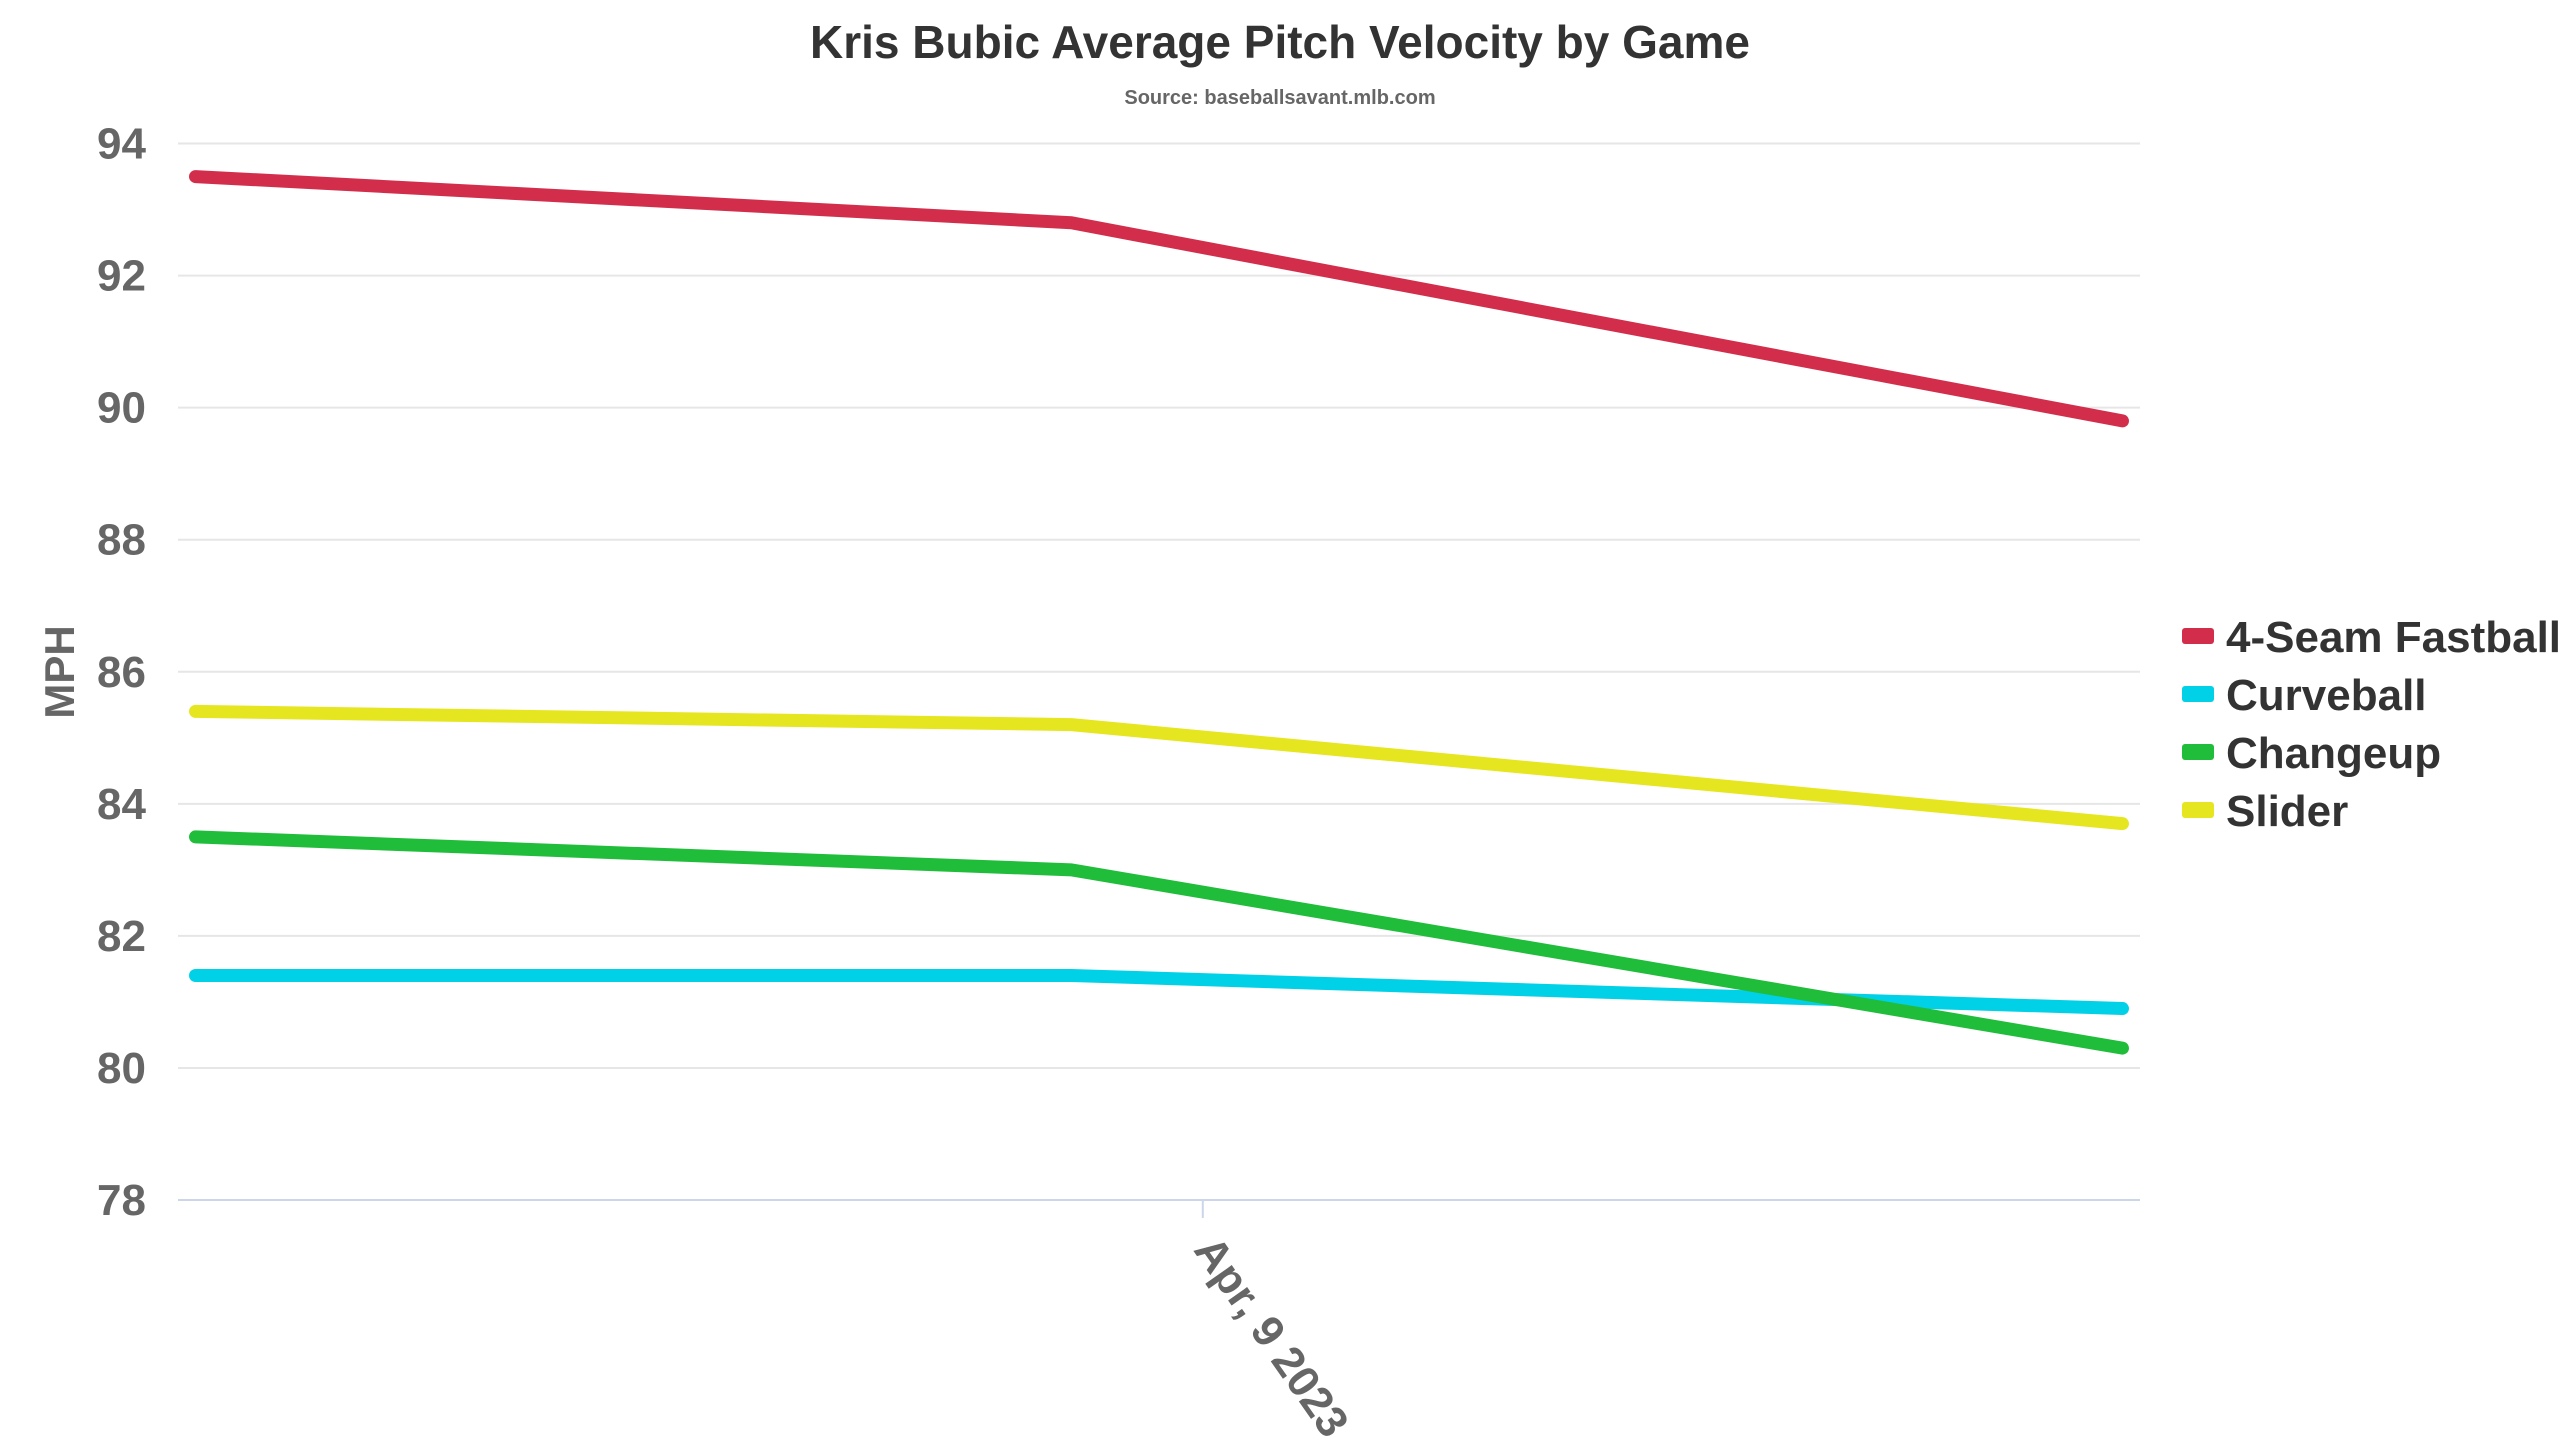 The width and height of the screenshot is (2560, 1445). Describe the element at coordinates (121, 936) in the screenshot. I see `y-tick-label-82: 82` at that location.